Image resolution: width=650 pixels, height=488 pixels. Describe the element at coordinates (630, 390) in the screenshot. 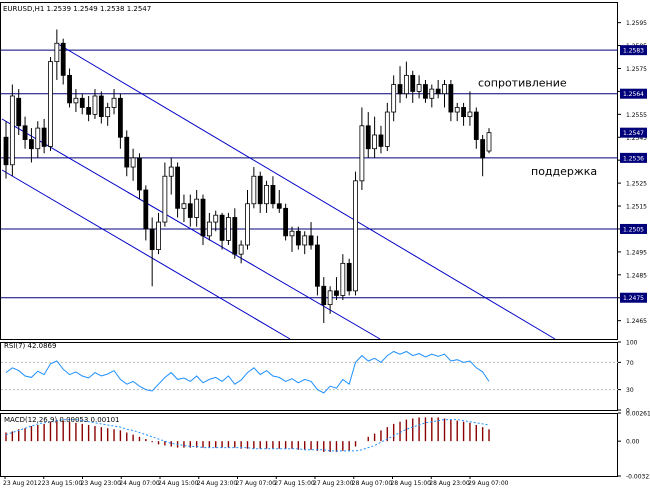

I see `rsi-tick-label: 30` at that location.